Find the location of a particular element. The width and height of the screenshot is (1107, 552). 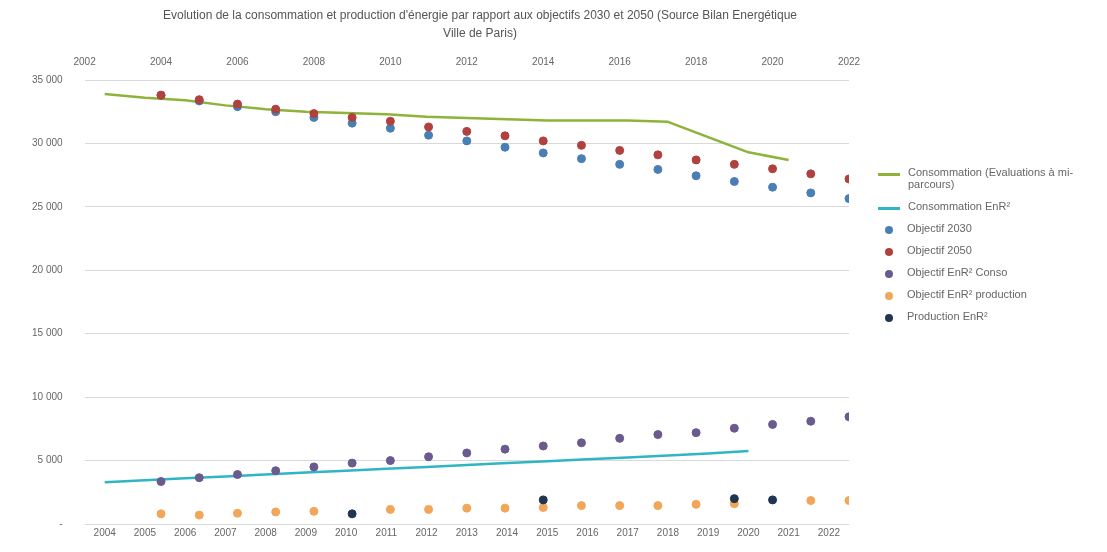

x-tick-label: 2012 is located at coordinates (427, 532).